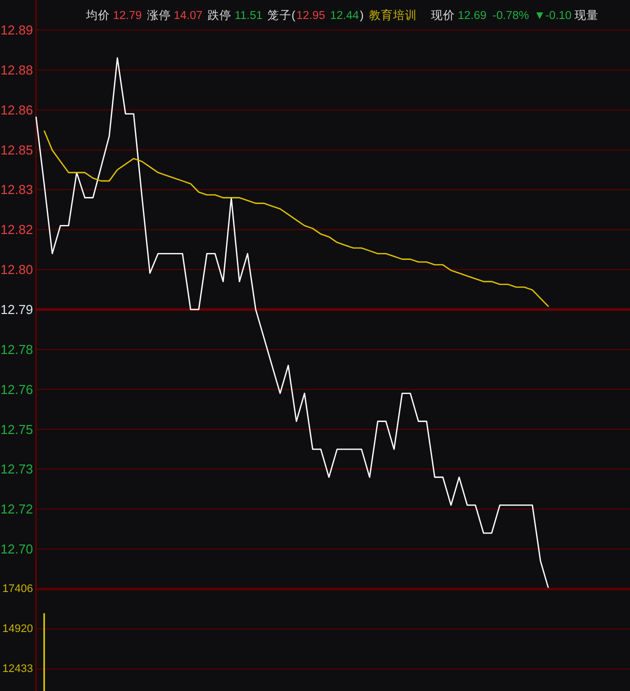 Image resolution: width=630 pixels, height=691 pixels. What do you see at coordinates (510, 16) in the screenshot?
I see `text: -0.78%` at bounding box center [510, 16].